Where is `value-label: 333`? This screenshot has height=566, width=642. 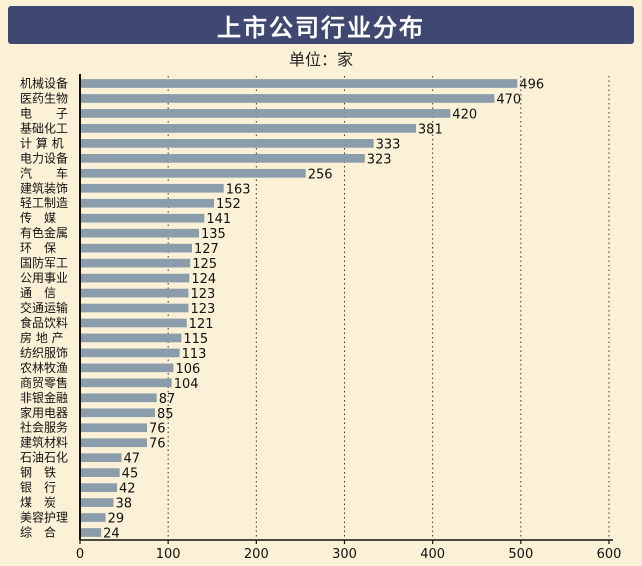
value-label: 333 is located at coordinates (388, 144).